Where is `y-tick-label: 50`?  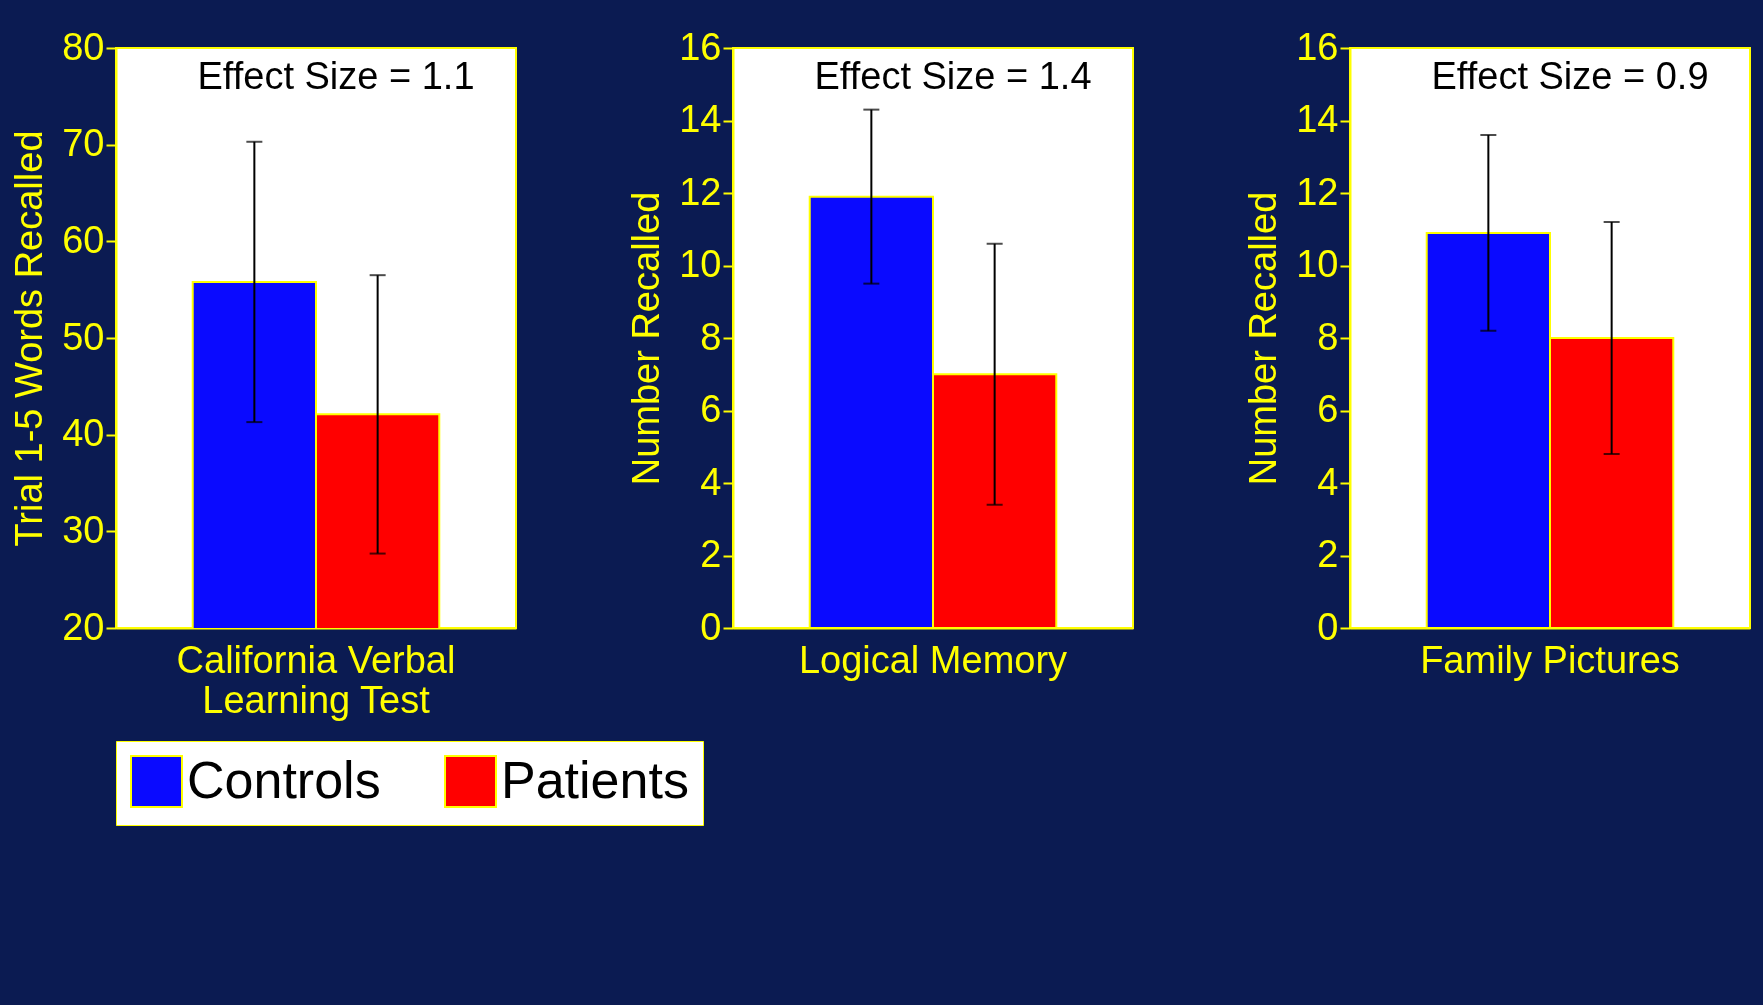
y-tick-label: 50 is located at coordinates (83, 336).